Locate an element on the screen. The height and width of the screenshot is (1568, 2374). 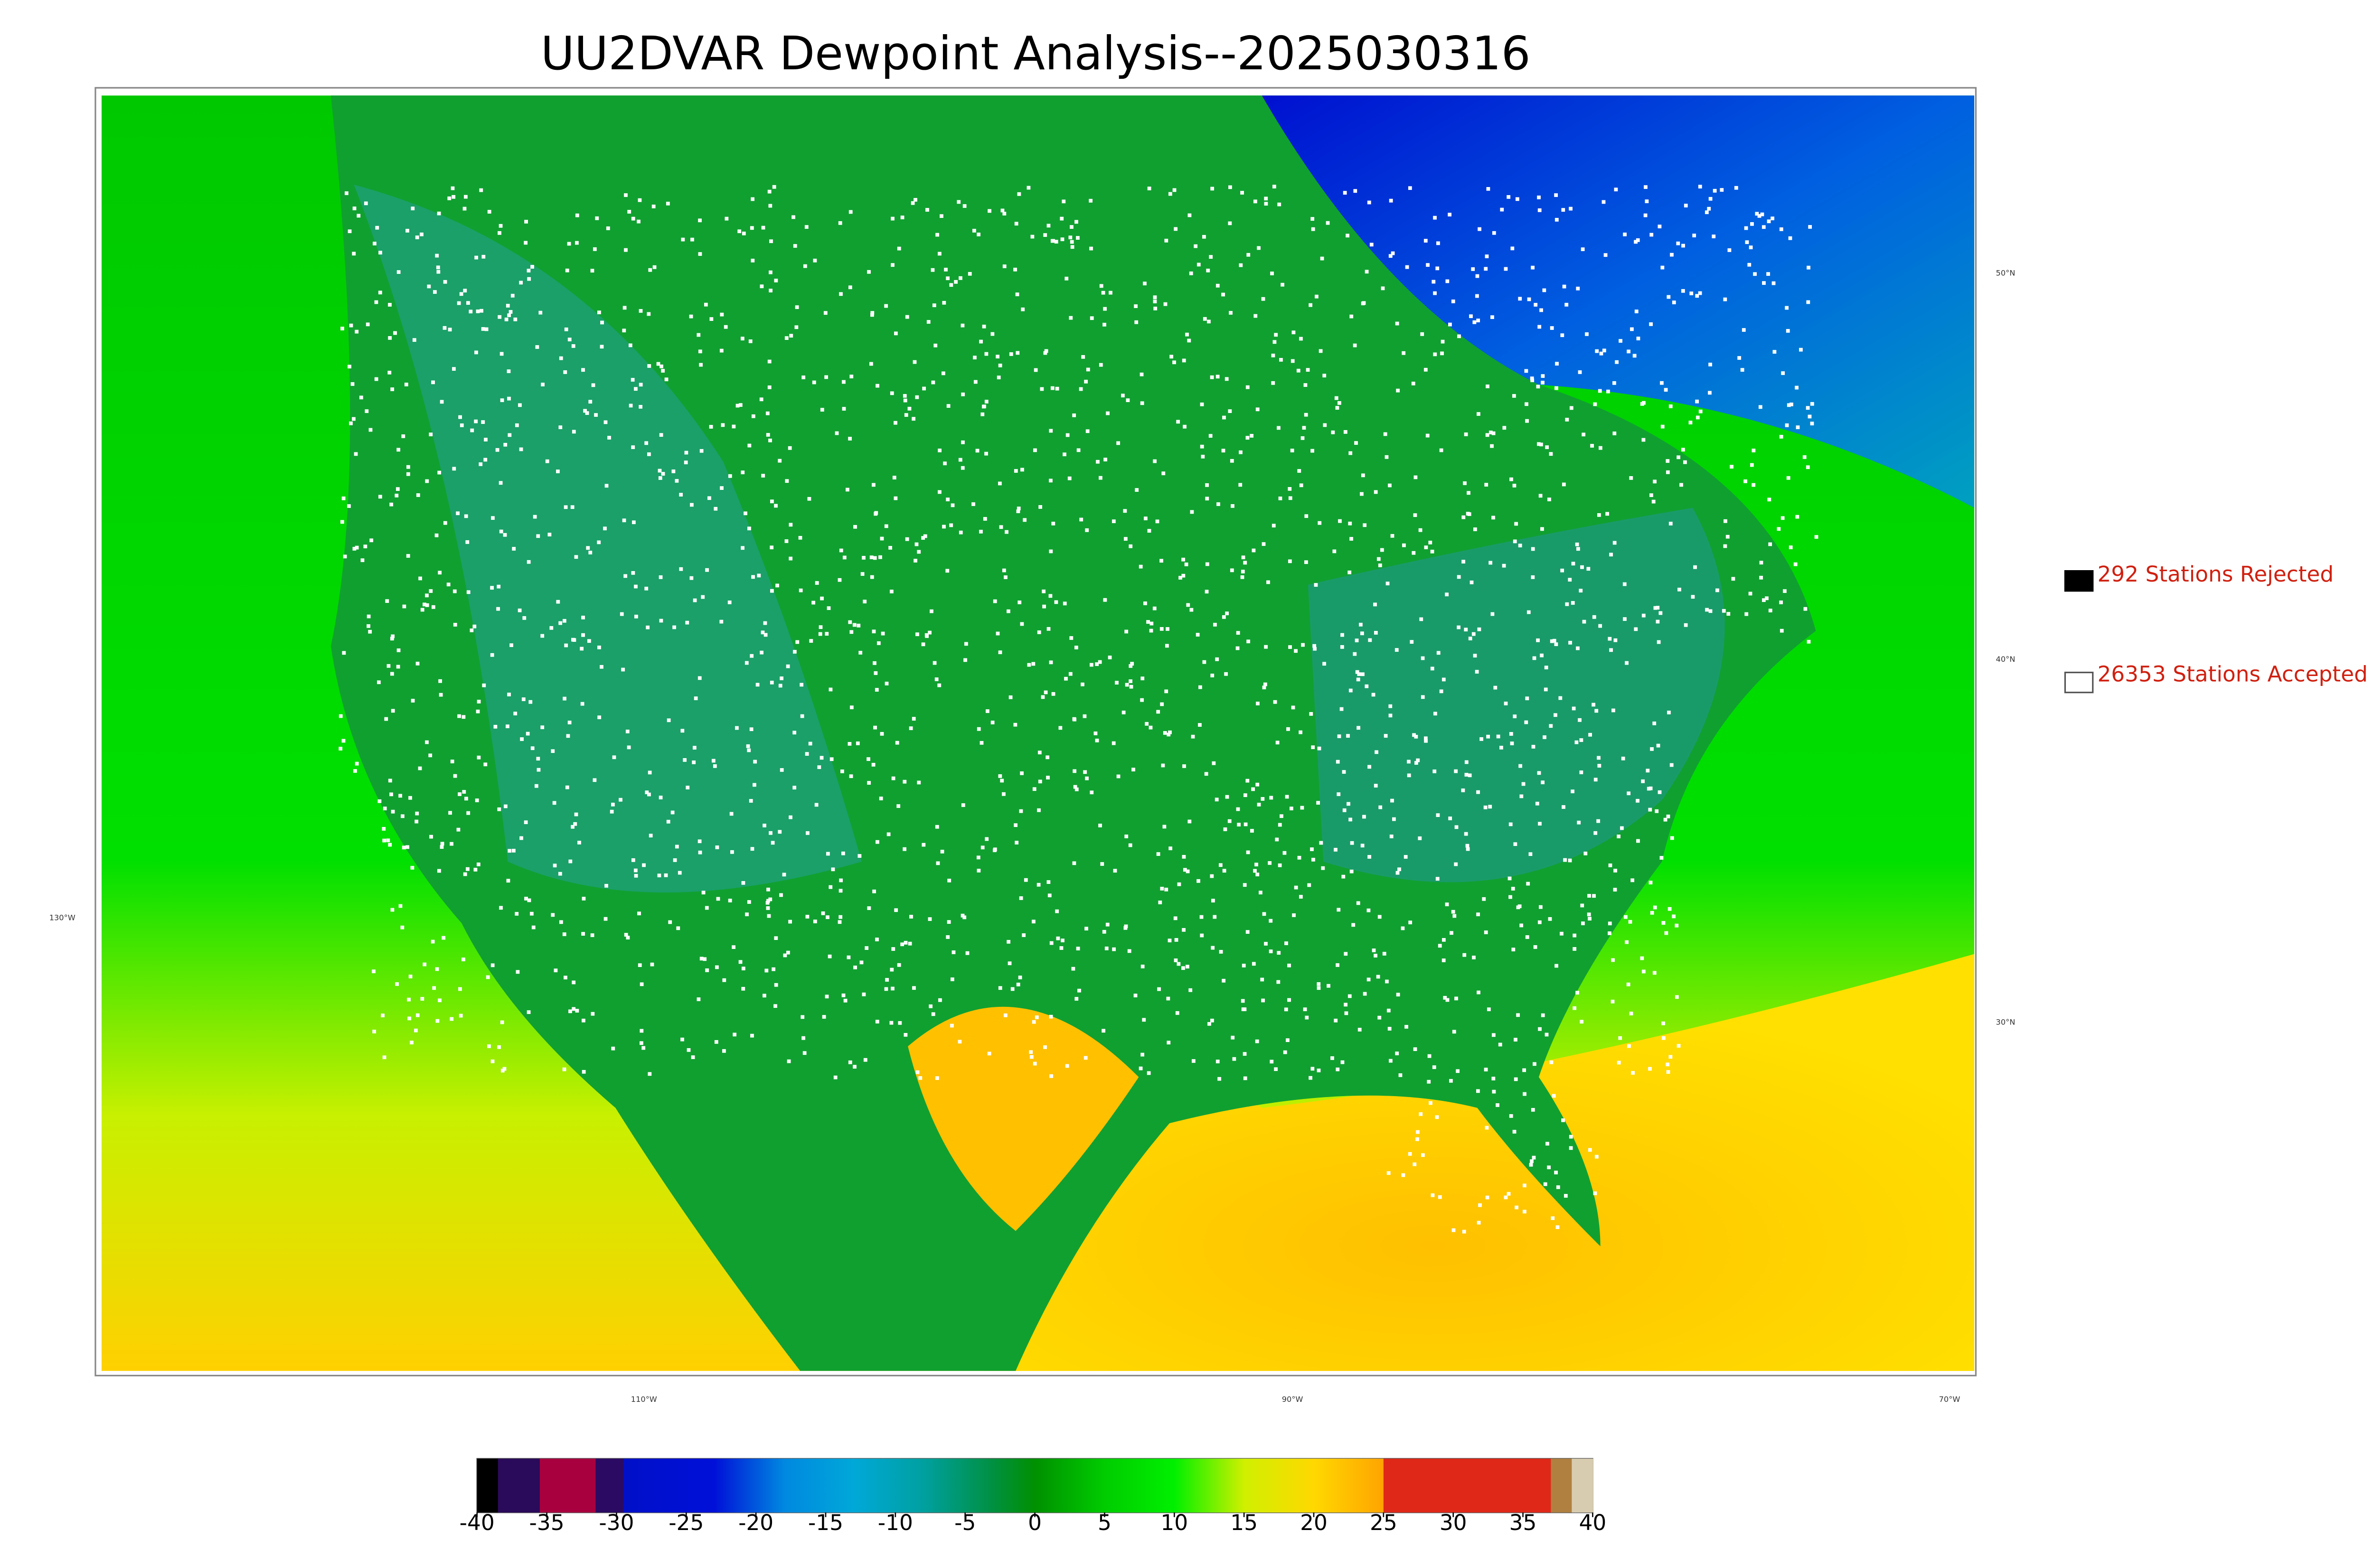
dry-west is located at coordinates (608, 539).